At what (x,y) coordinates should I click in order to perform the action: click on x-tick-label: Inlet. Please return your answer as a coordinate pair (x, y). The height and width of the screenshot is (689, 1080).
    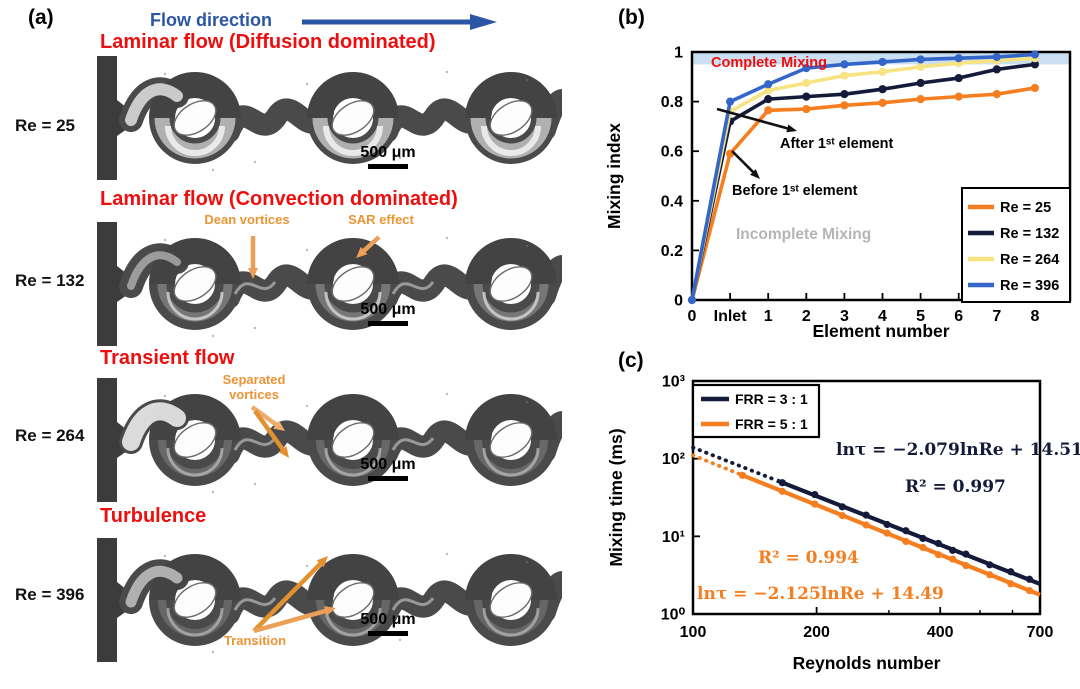
    Looking at the image, I should click on (731, 316).